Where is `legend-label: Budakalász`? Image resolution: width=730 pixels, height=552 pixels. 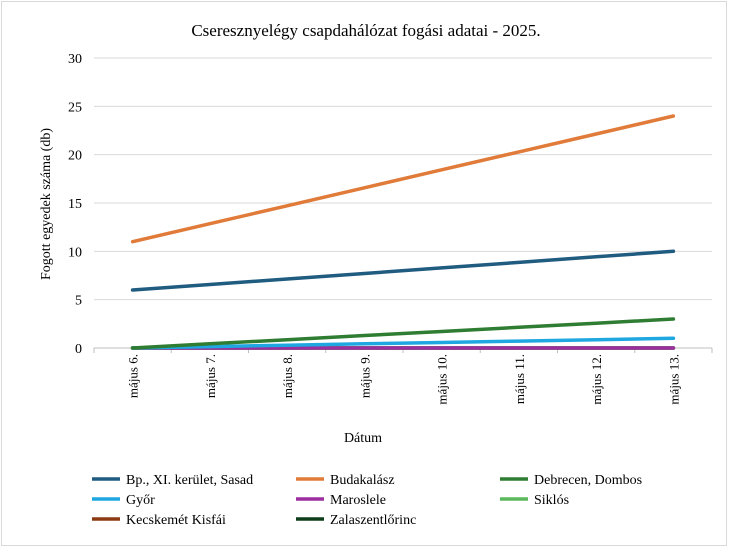 legend-label: Budakalász is located at coordinates (362, 480).